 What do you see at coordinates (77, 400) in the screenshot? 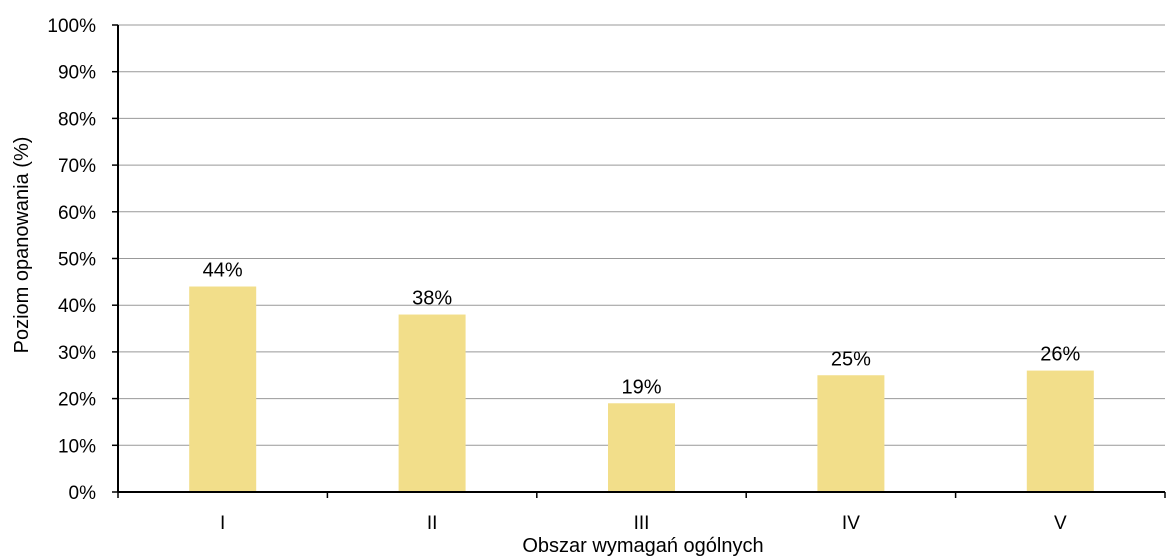
I see `y-tick-label: 20%` at bounding box center [77, 400].